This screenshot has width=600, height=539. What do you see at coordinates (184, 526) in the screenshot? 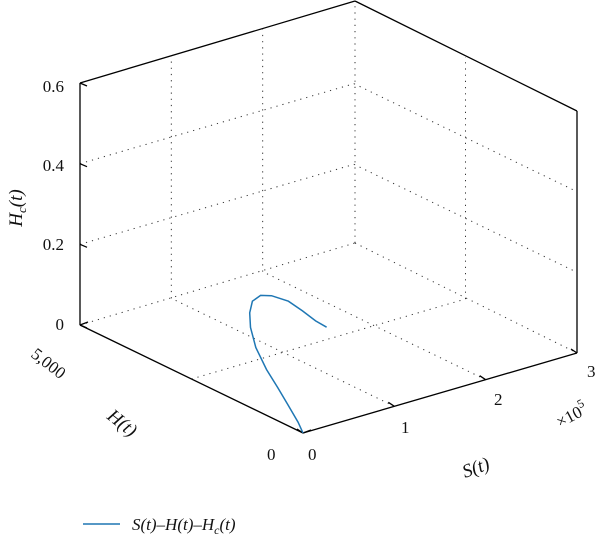
I see `legend-label: S(t)–H(t)–Hc(t)` at bounding box center [184, 526].